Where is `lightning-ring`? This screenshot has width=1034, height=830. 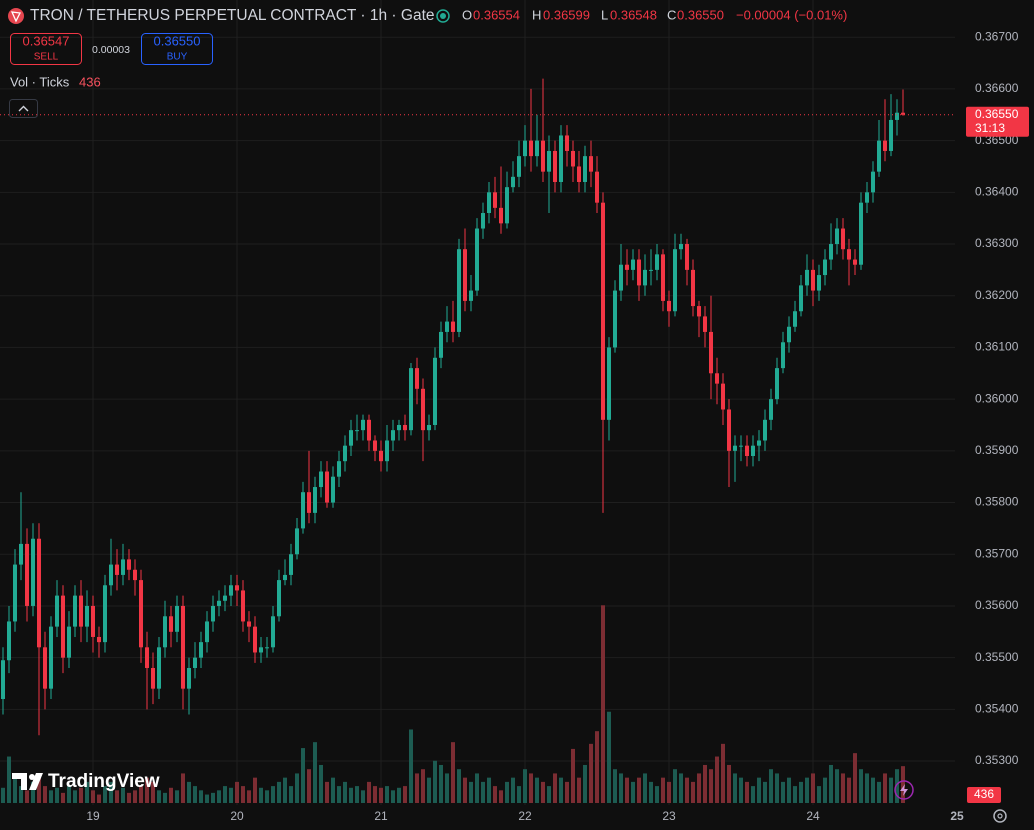 lightning-ring is located at coordinates (904, 790).